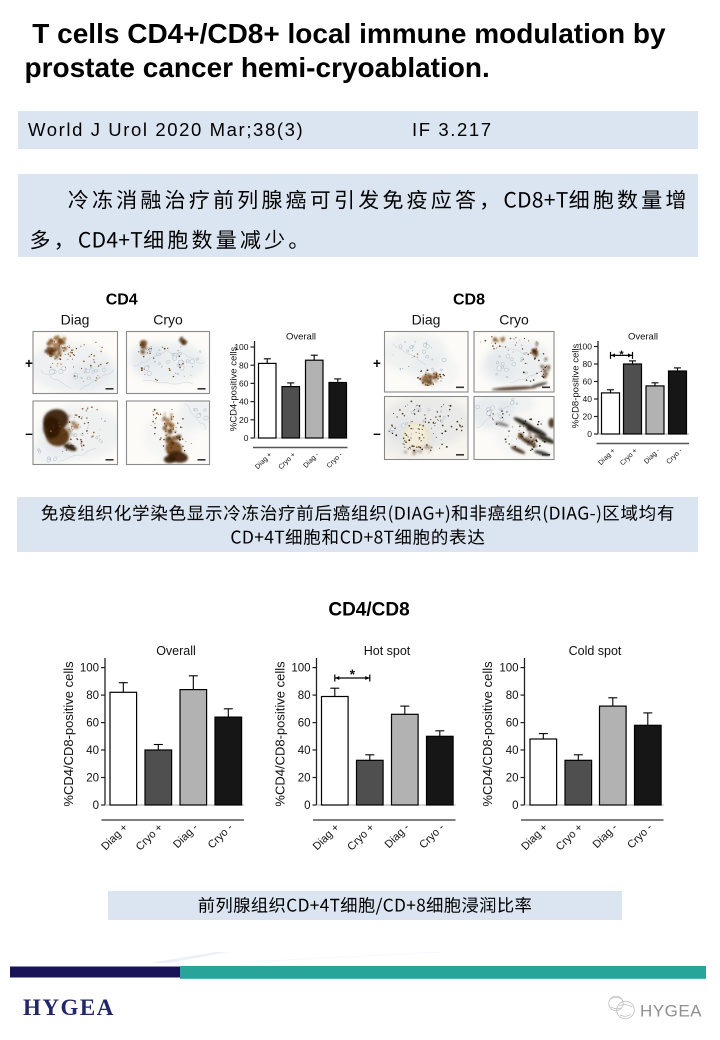 The width and height of the screenshot is (720, 1040). What do you see at coordinates (234, 389) in the screenshot?
I see `svg-text: %CD4-positive cells` at bounding box center [234, 389].